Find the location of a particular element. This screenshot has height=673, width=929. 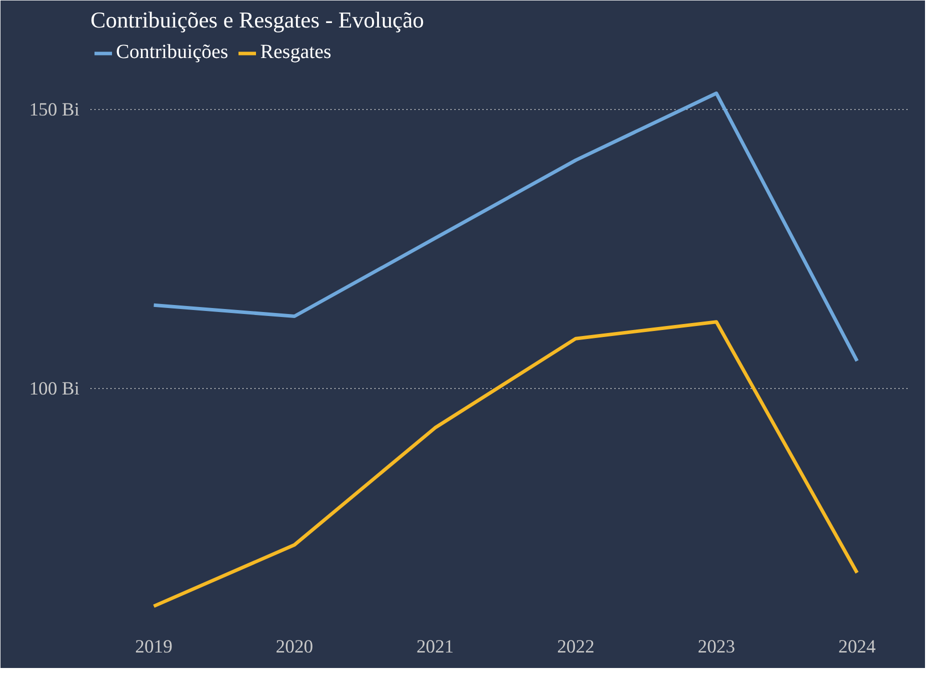

y-tick-label: 100 Bi is located at coordinates (54, 389).